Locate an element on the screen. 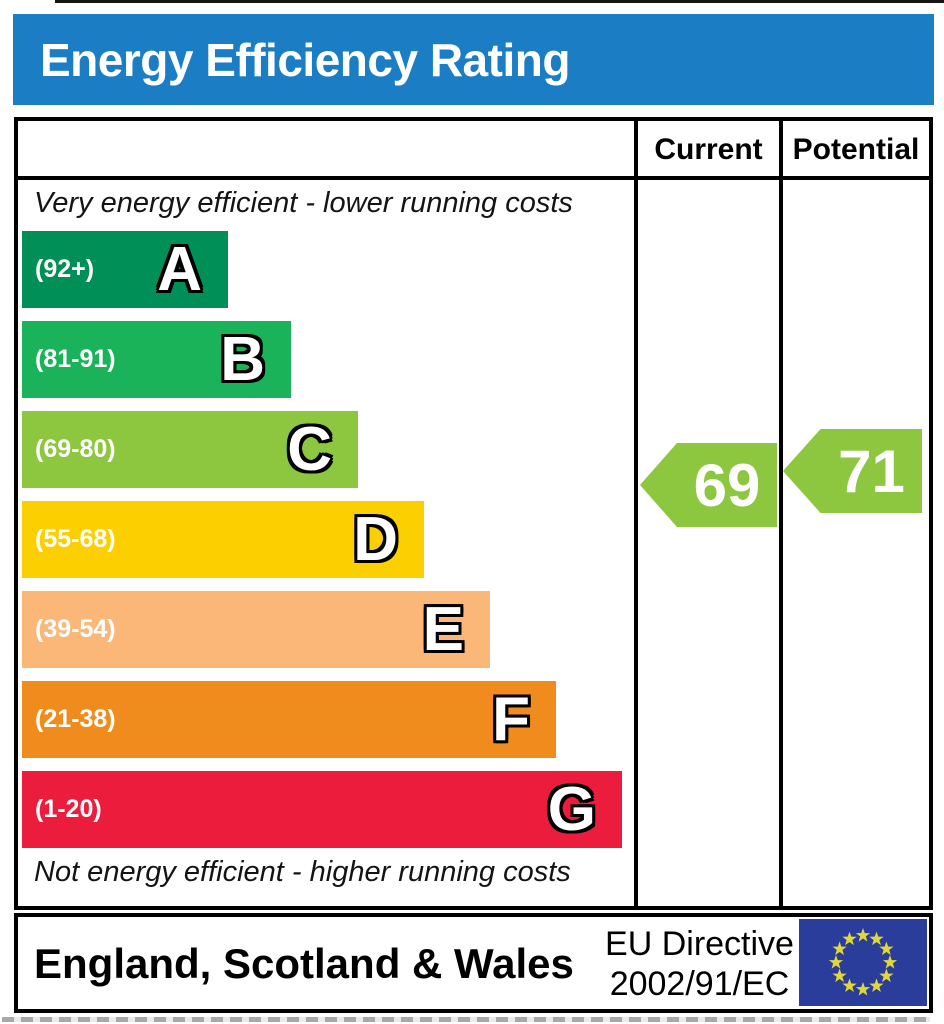  eu-directive-line2: 2002/91/EC is located at coordinates (699, 984).